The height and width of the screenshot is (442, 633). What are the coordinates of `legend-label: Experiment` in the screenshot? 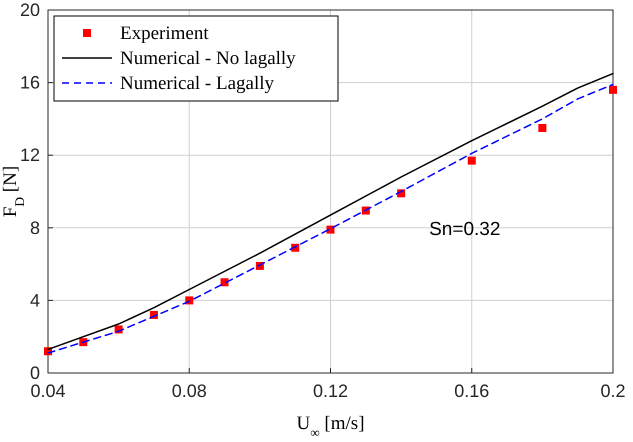 It's located at (165, 33).